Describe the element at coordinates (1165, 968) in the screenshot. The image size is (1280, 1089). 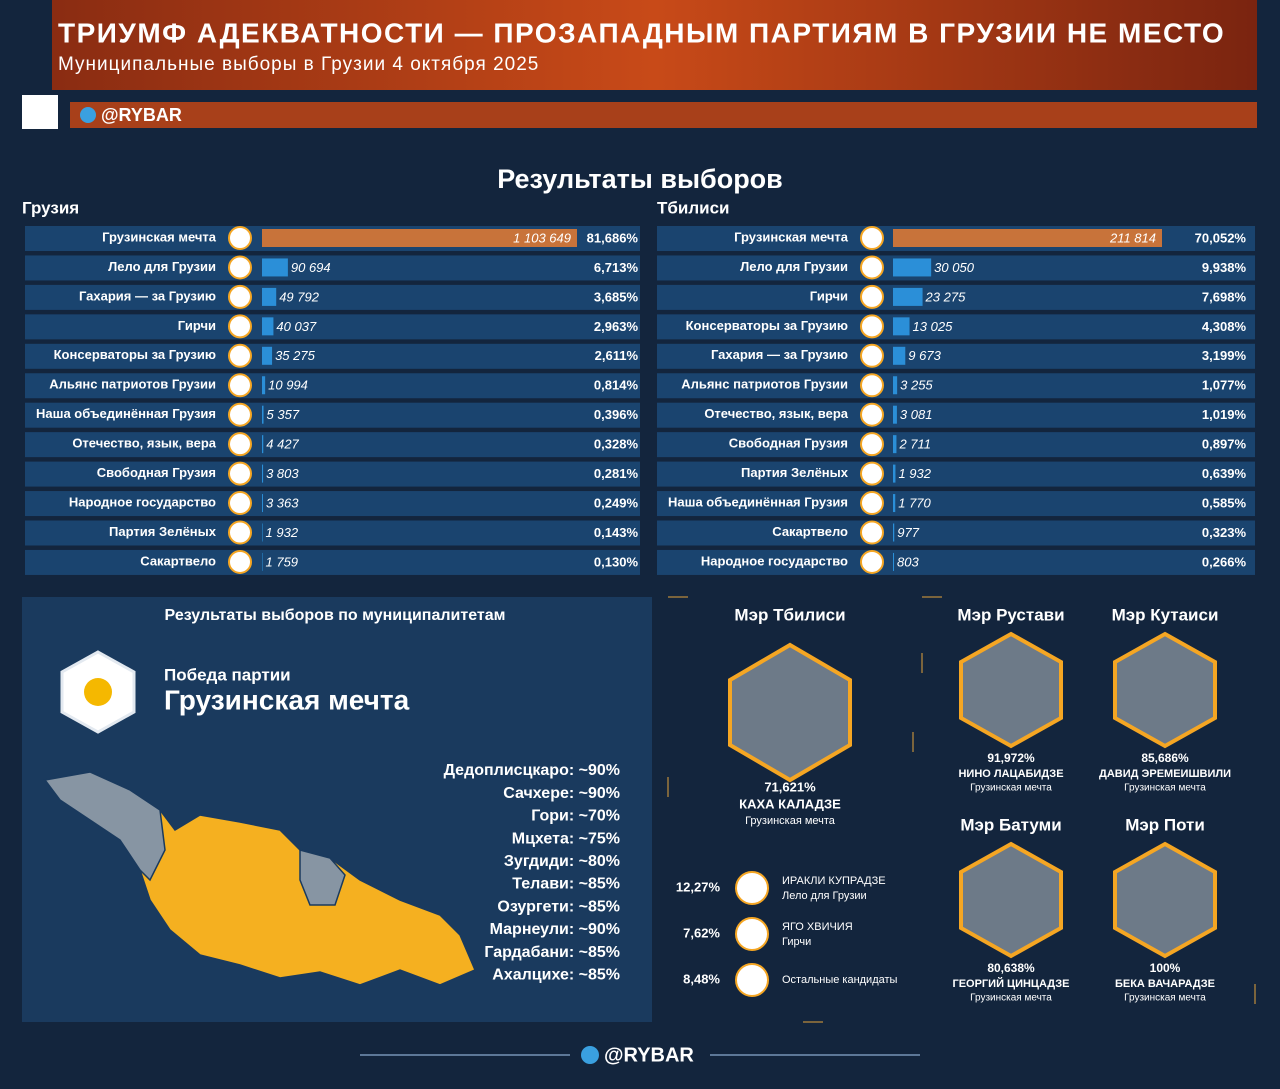
I see `mayor-percent: 100%` at that location.